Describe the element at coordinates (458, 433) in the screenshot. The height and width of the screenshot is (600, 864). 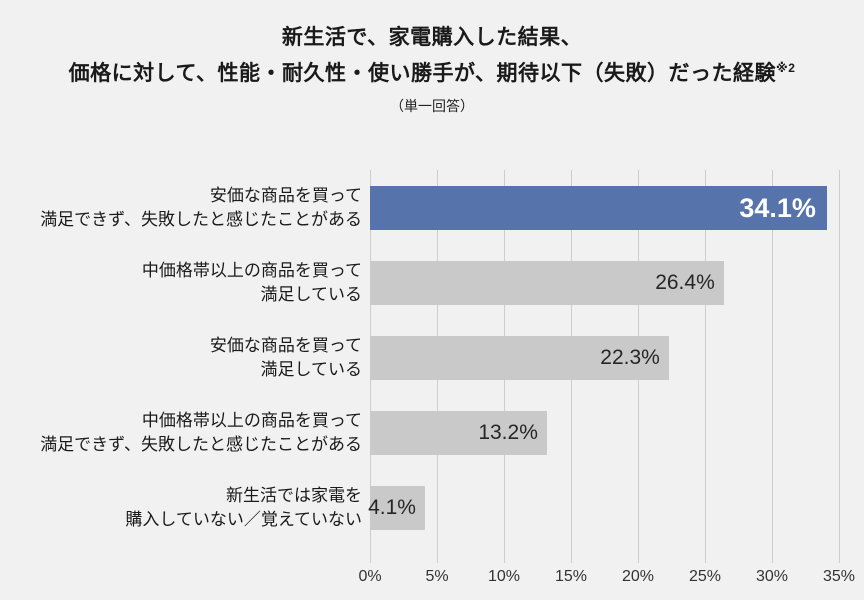
I see `bar: 13.2%` at that location.